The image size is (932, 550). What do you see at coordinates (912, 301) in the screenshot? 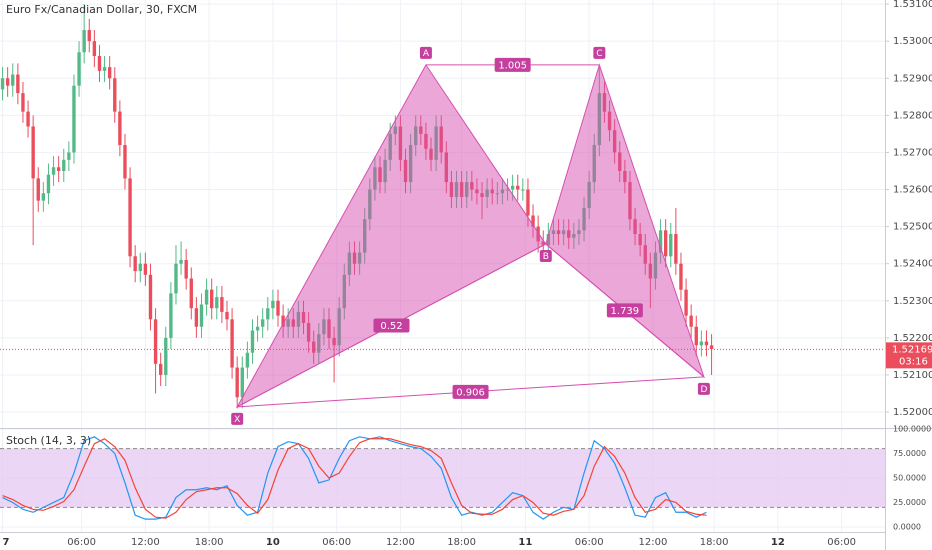
I see `y-tick-label: 1.52300` at bounding box center [912, 301].